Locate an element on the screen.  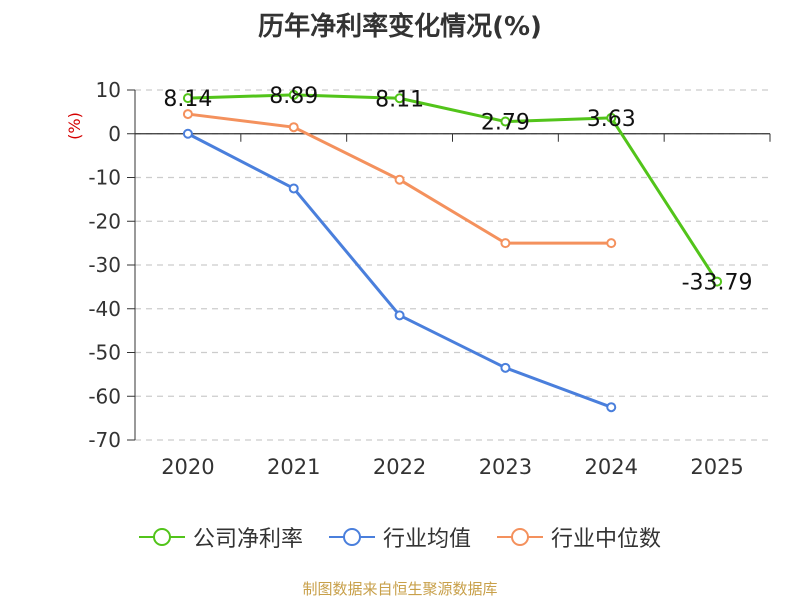
legend-item-industry-median: 行业中位数 is located at coordinates (579, 537).